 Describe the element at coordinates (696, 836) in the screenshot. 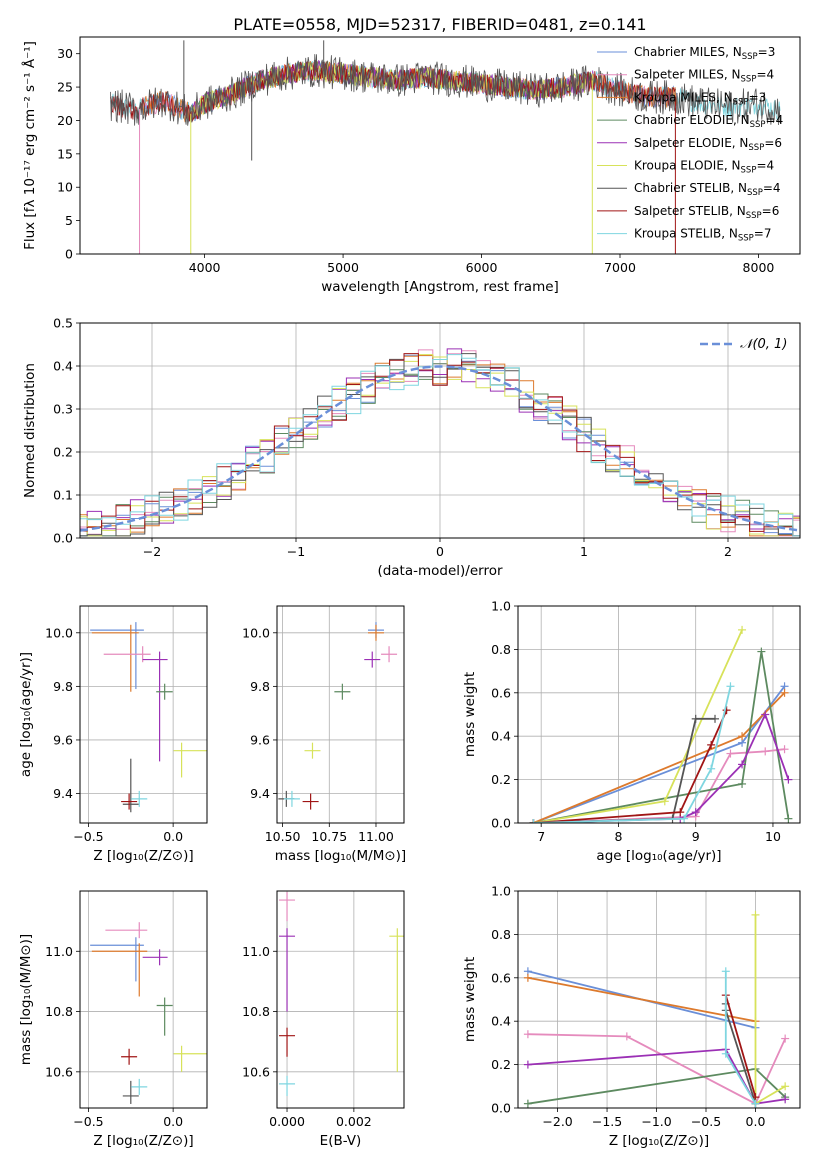

I see `x-tick-label: 9` at that location.